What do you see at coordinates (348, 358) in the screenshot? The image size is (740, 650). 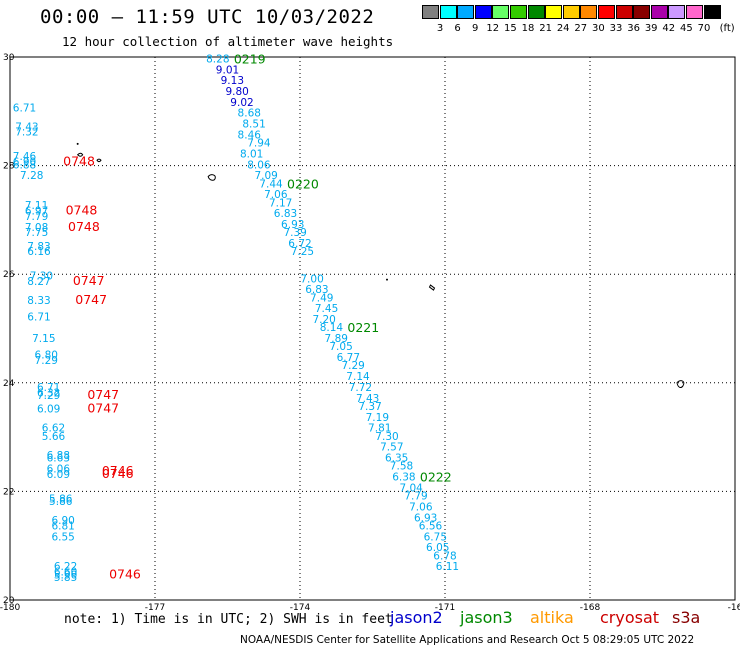 I see `wave-height-value: 6.77` at bounding box center [348, 358].